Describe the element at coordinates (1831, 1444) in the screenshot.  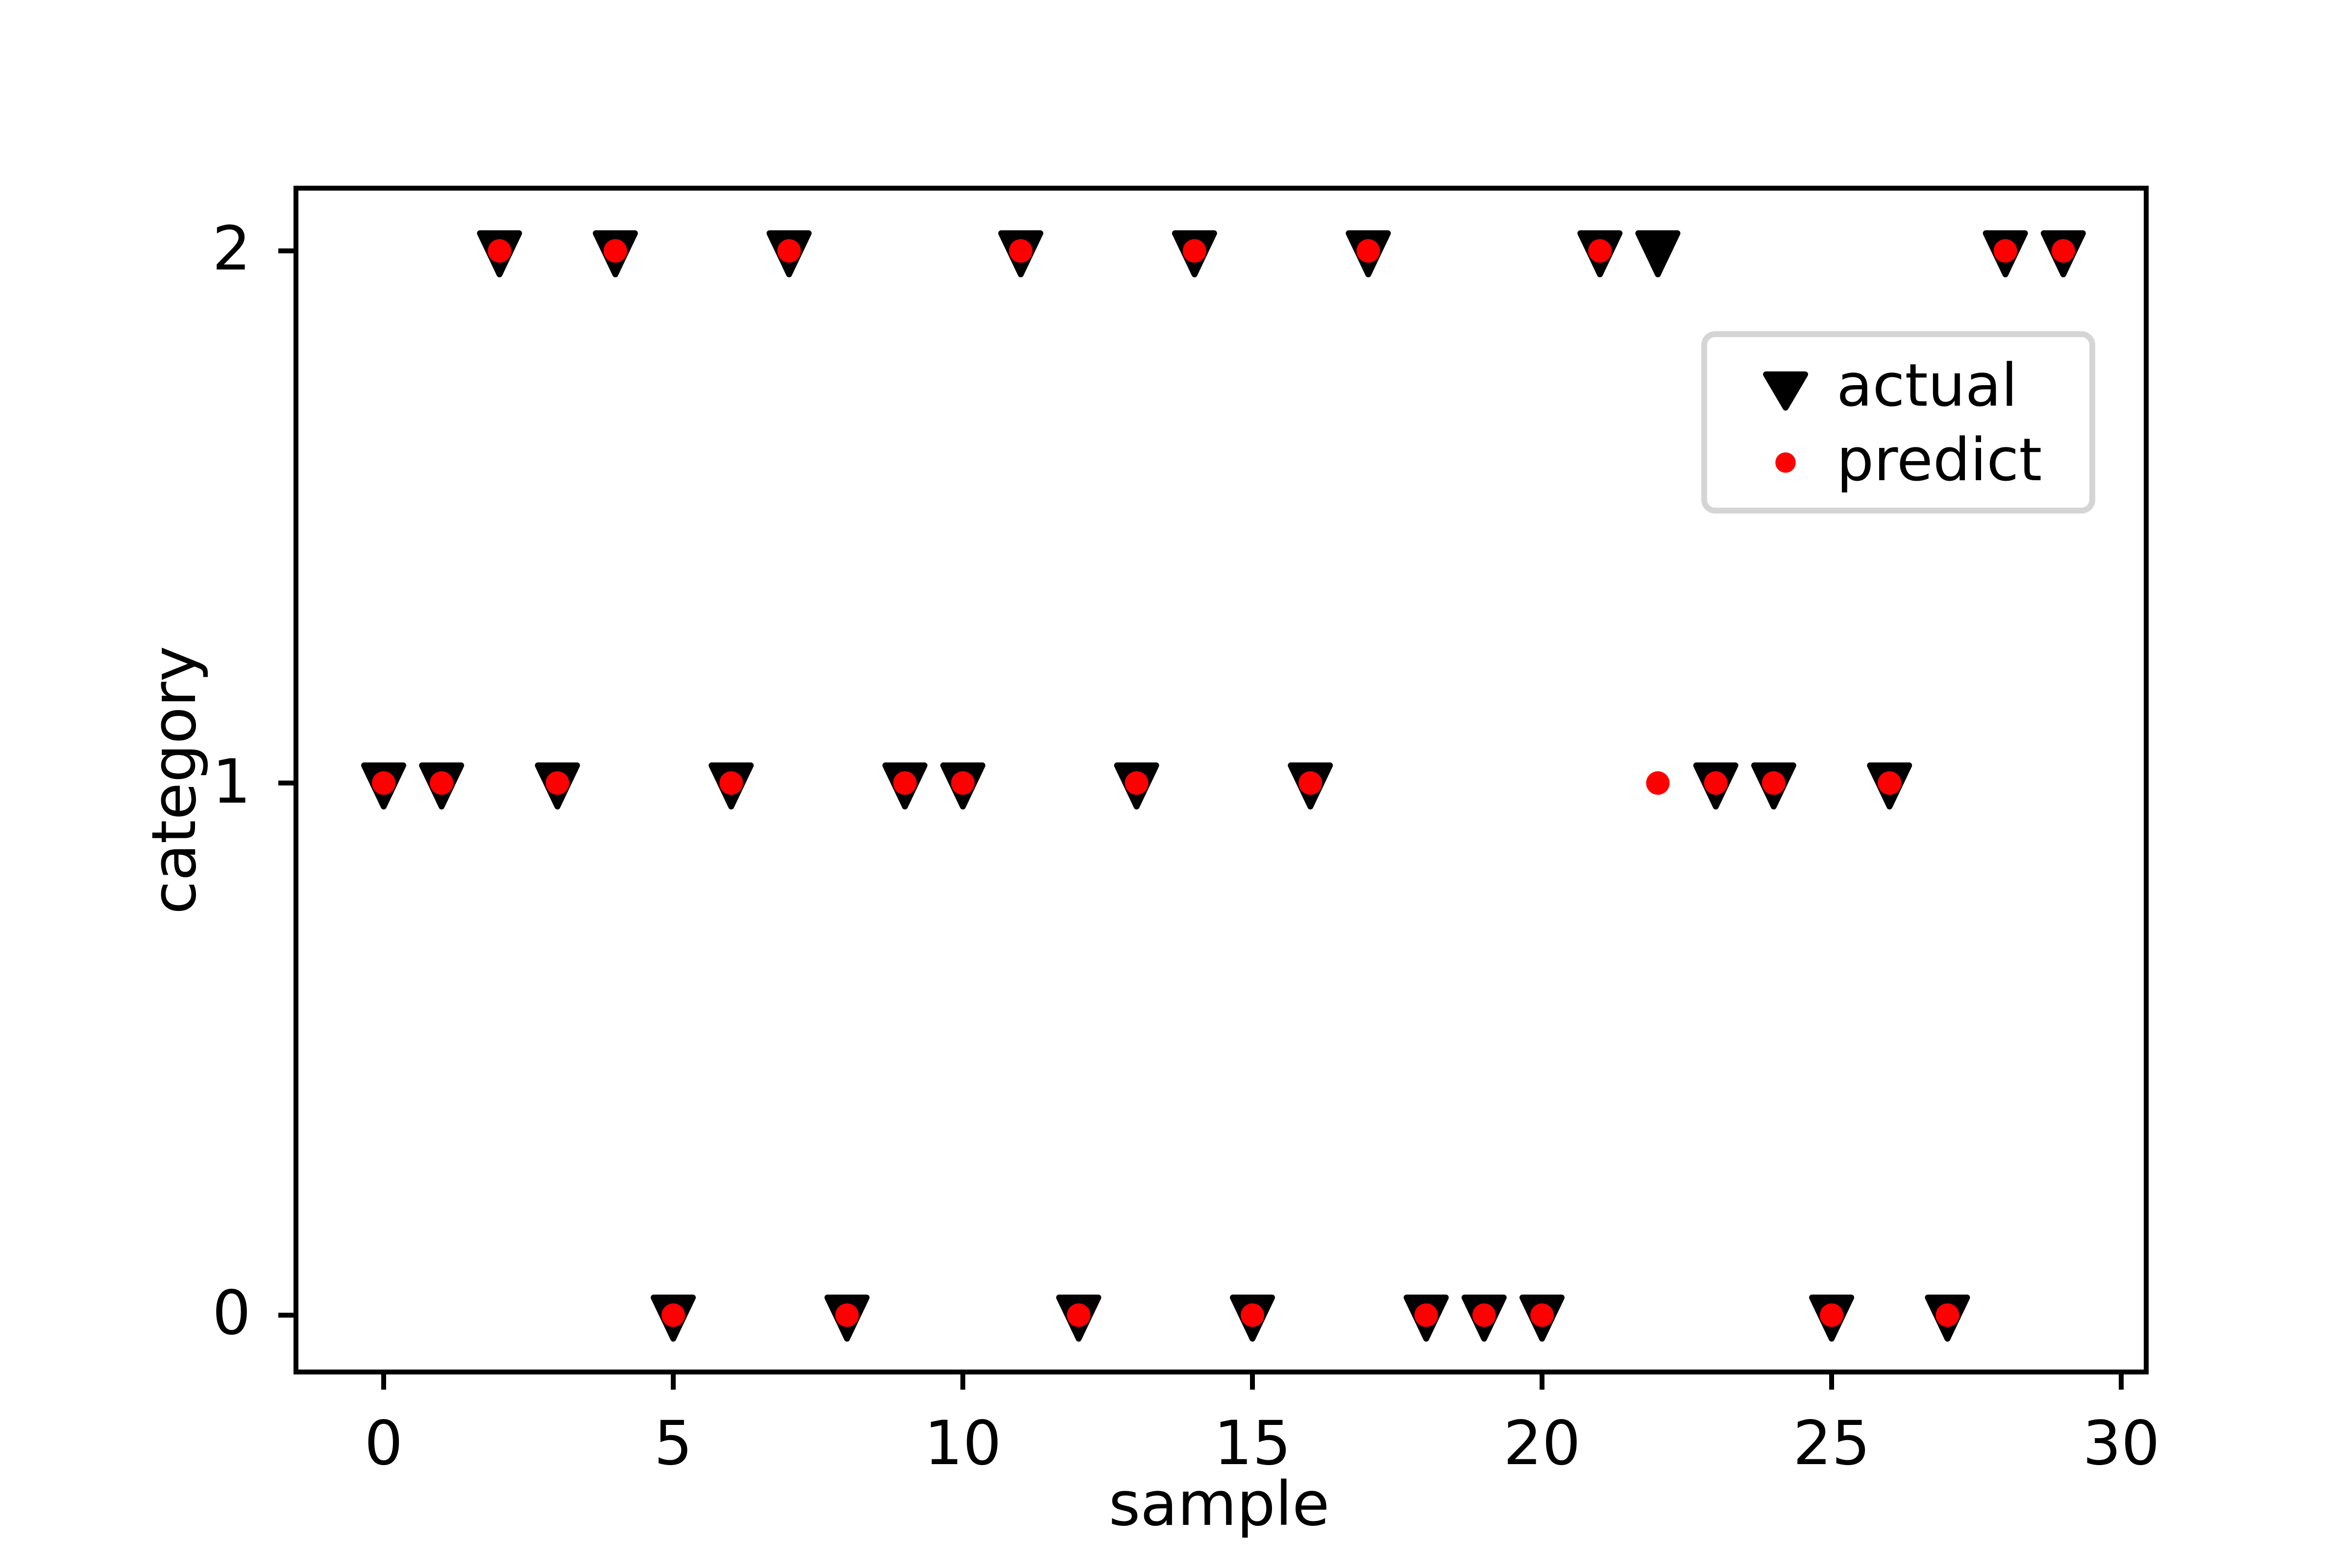
I see `x-tick-label: 25` at that location.